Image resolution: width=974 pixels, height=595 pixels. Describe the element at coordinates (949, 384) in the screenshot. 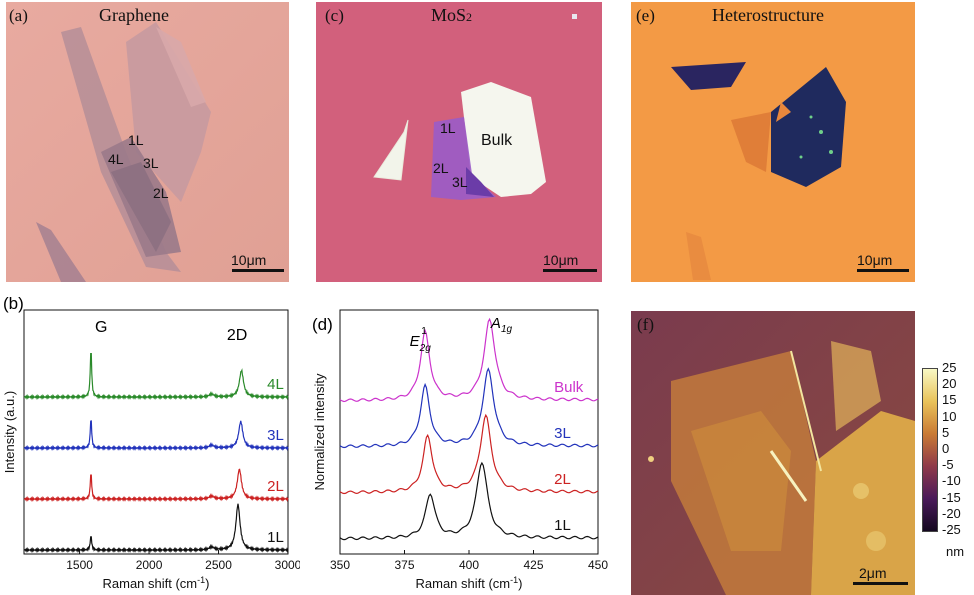

I see `colorbar-tick-label: 20` at that location.